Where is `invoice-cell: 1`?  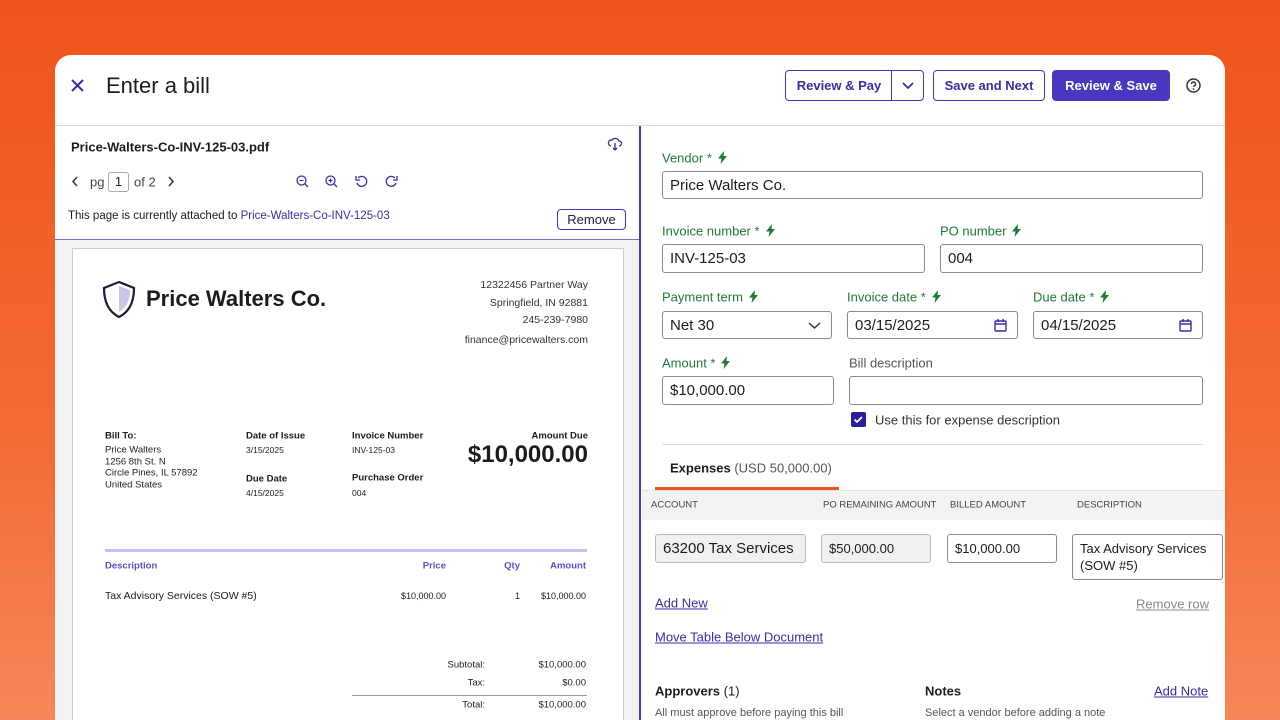 invoice-cell: 1 is located at coordinates (517, 596).